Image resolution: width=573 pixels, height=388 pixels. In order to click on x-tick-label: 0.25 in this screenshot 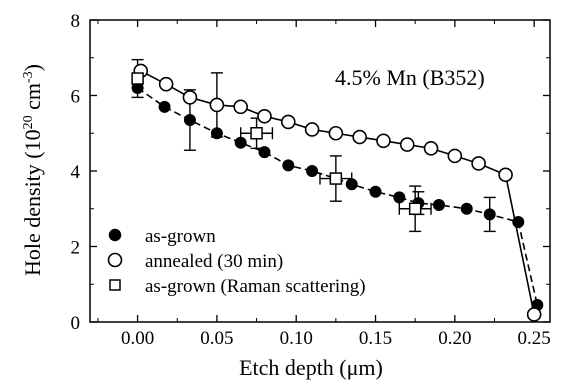, I will do `click(534, 338)`.